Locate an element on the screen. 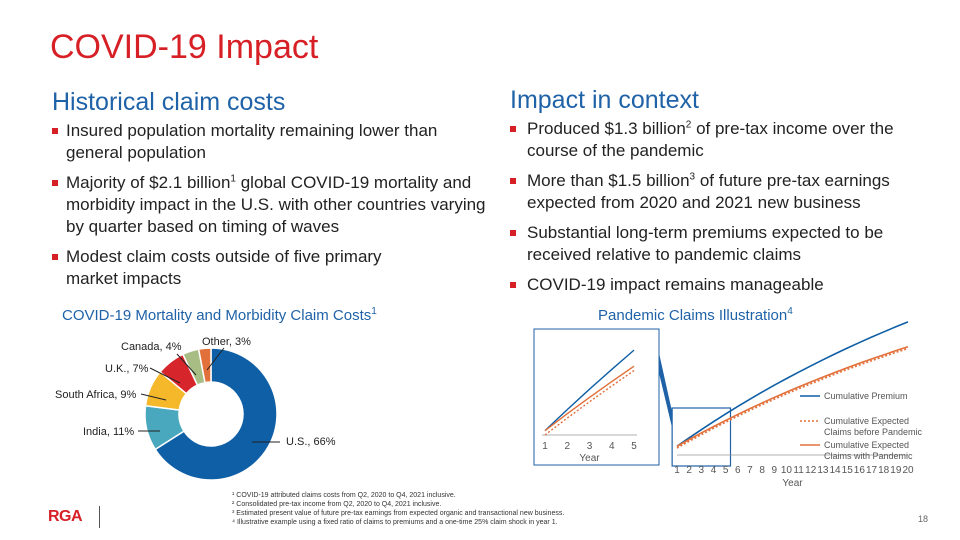 The image size is (960, 540). slice-label: Other, 3% is located at coordinates (226, 342).